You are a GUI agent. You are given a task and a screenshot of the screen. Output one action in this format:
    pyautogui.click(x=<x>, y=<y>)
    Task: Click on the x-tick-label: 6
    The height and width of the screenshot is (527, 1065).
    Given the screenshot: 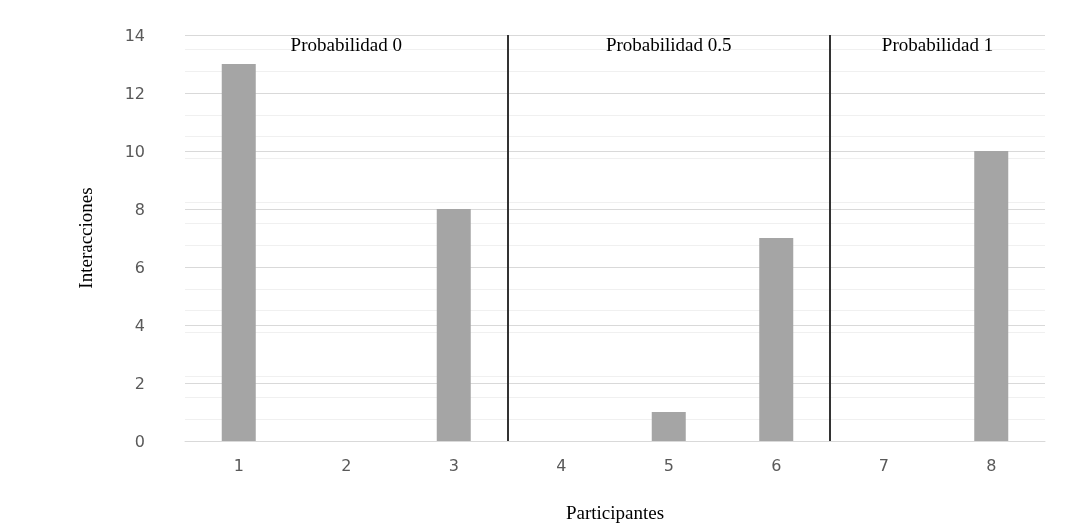 What is the action you would take?
    pyautogui.click(x=776, y=465)
    